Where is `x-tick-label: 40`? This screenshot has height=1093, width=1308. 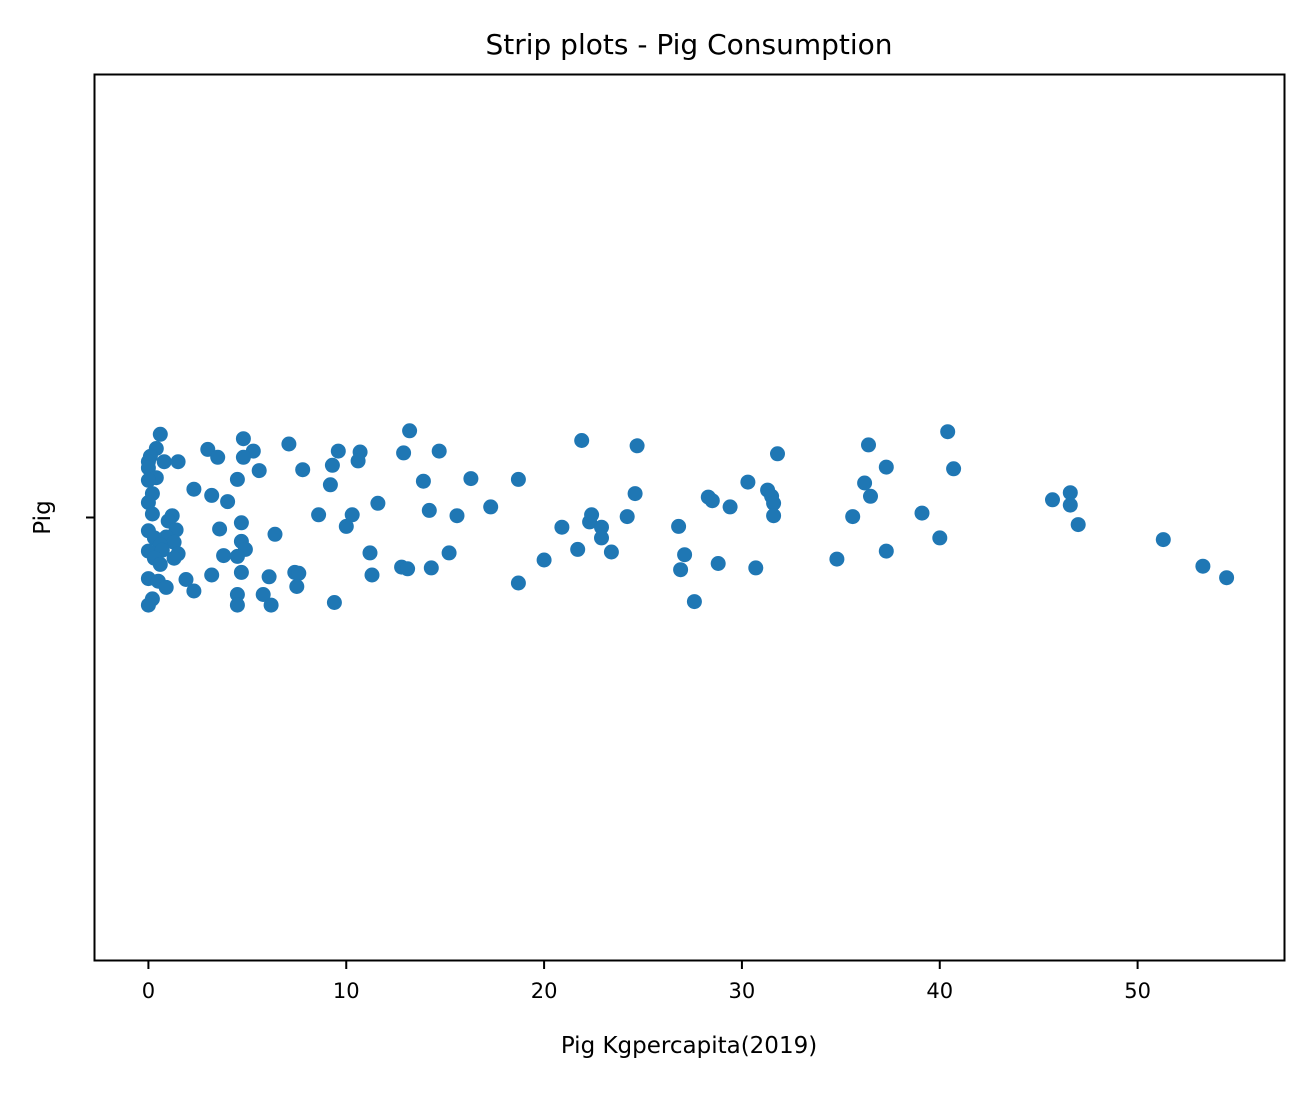
x-tick-label: 40 is located at coordinates (939, 991).